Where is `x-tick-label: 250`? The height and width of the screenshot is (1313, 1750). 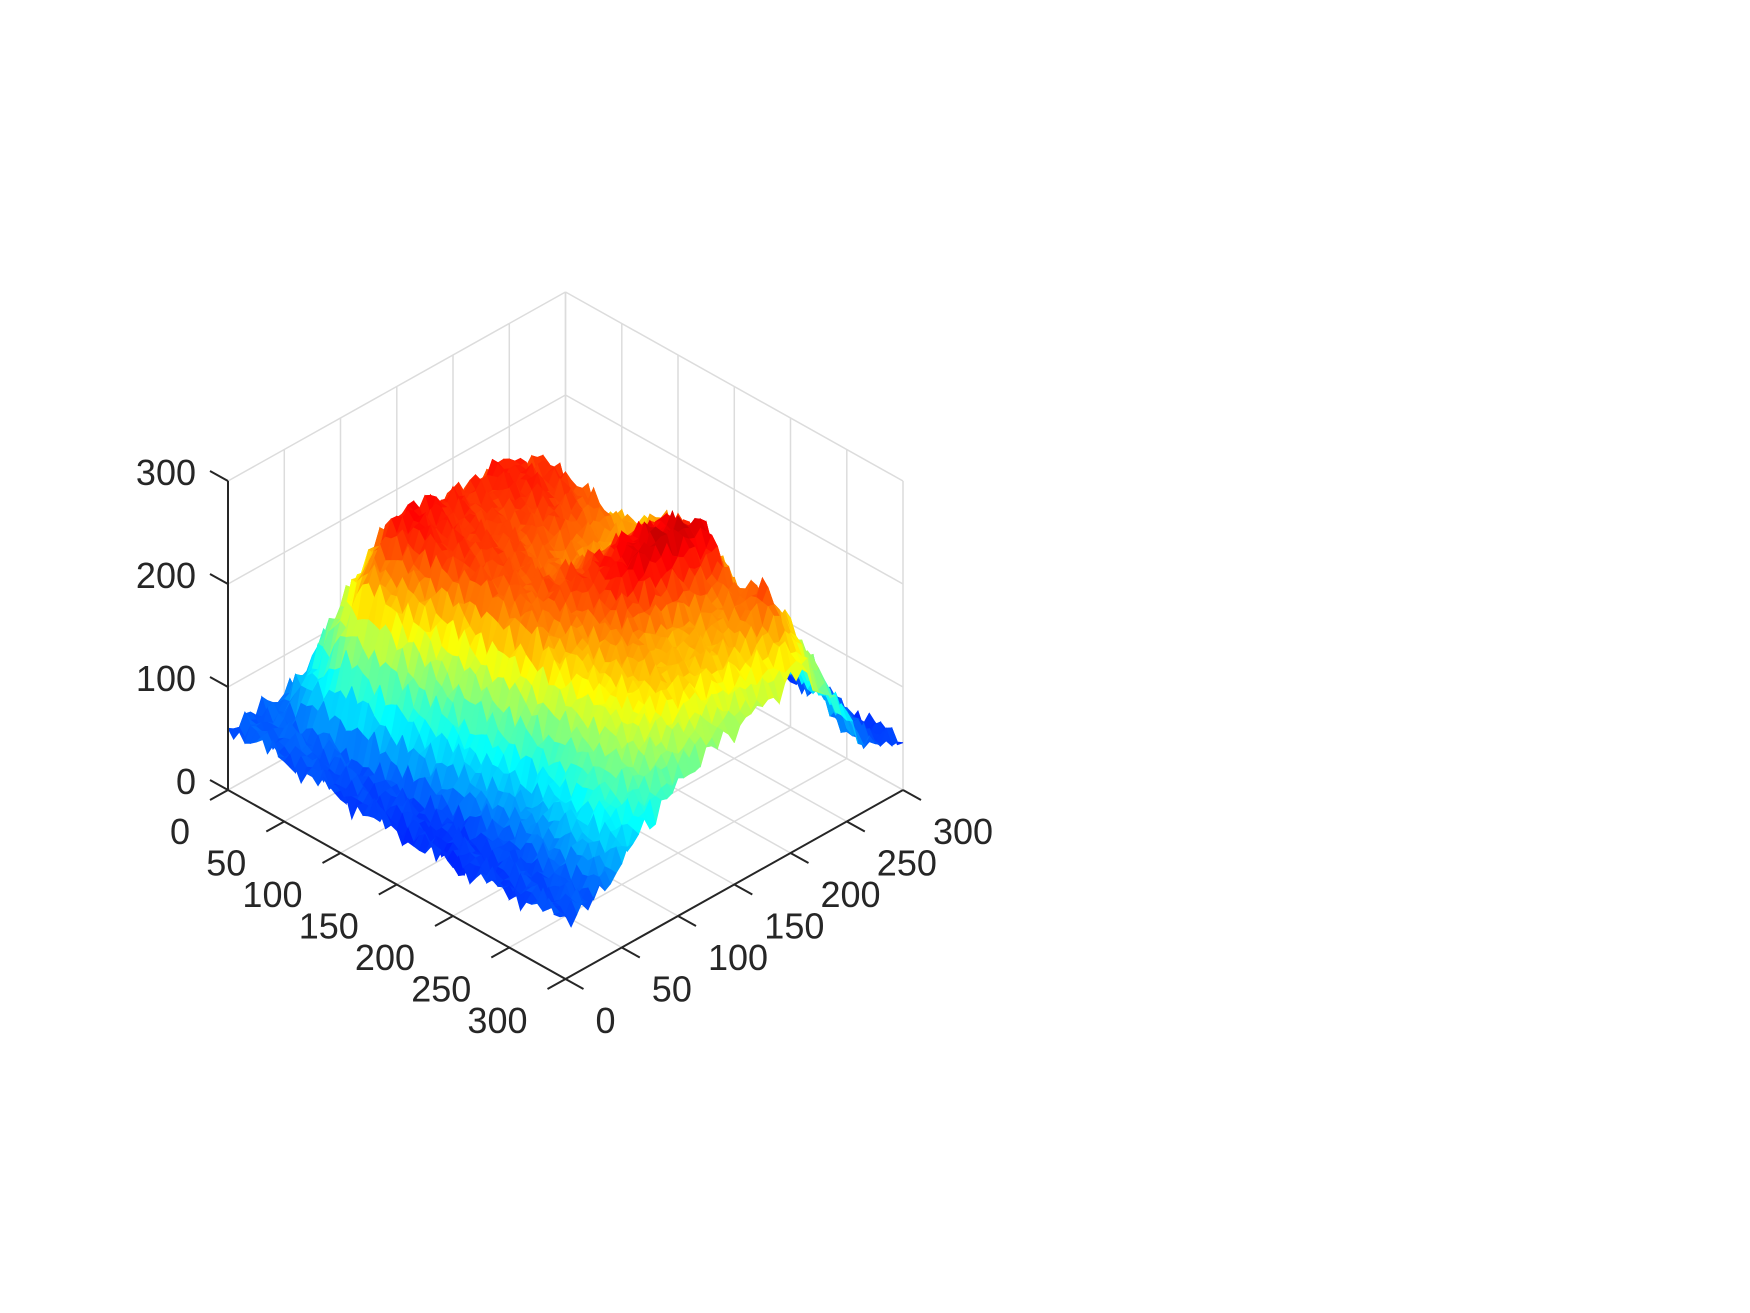
x-tick-label: 250 is located at coordinates (441, 989).